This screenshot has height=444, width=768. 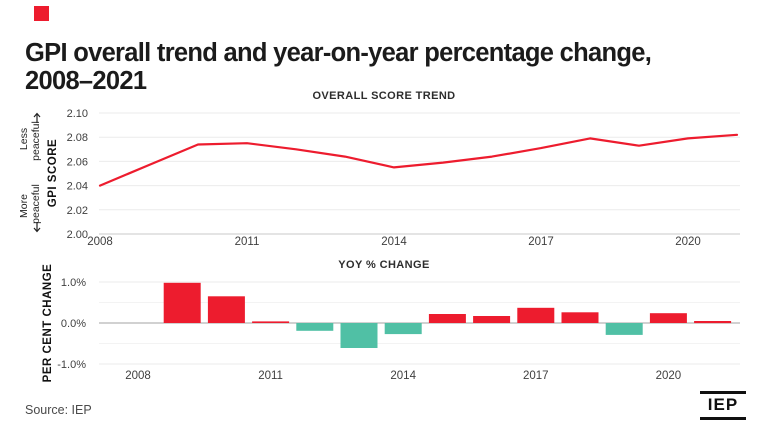 What do you see at coordinates (41, 13) in the screenshot?
I see `brand-red-square` at bounding box center [41, 13].